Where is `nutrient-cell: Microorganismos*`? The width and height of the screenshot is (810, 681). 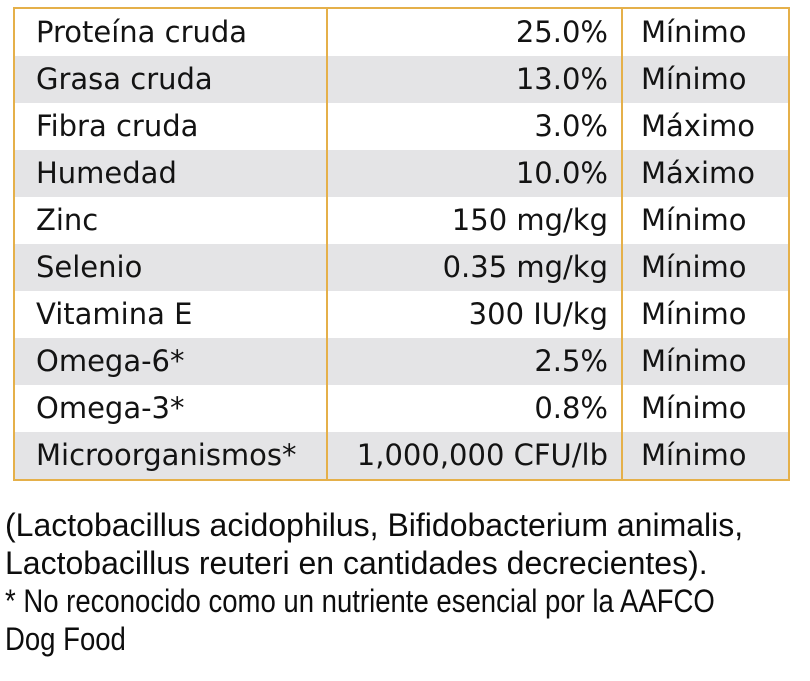 nutrient-cell: Microorganismos* is located at coordinates (171, 455).